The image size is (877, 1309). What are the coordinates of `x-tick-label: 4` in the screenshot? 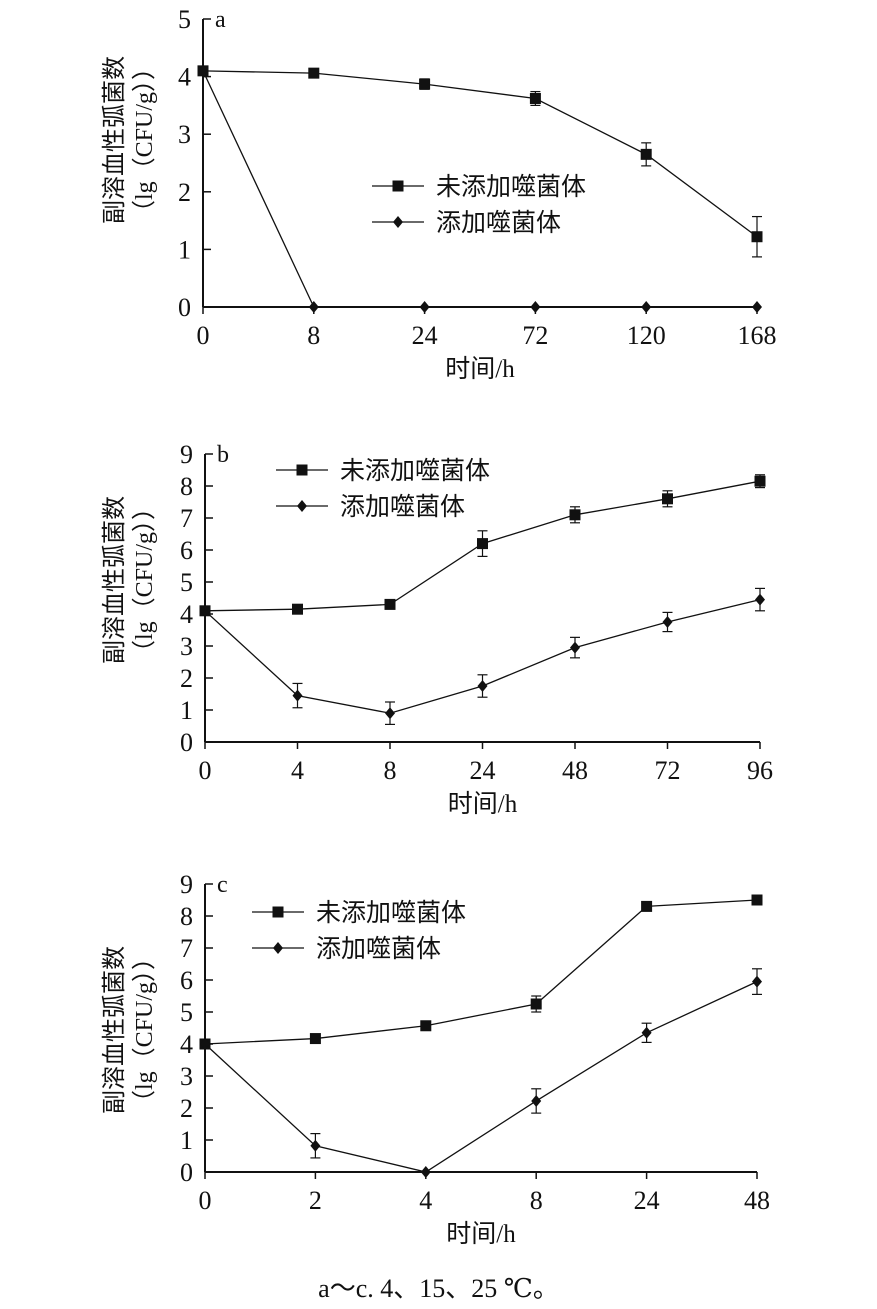 It's located at (425, 1200).